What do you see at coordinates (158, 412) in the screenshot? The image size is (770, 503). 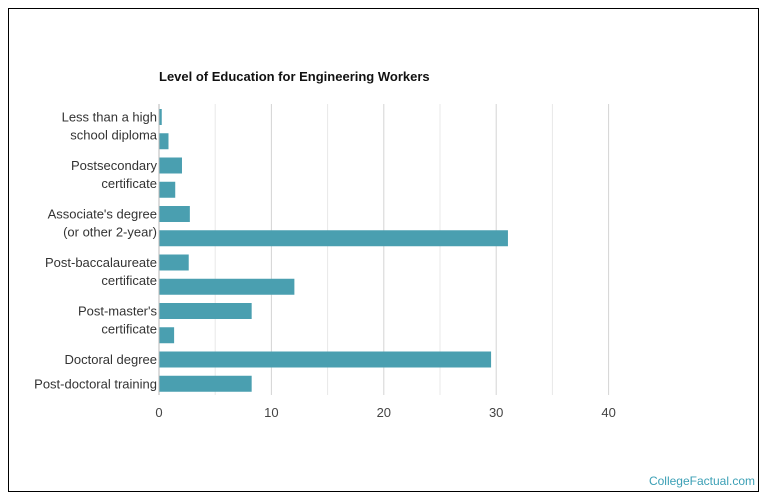 I see `x-tick-label: 0` at bounding box center [158, 412].